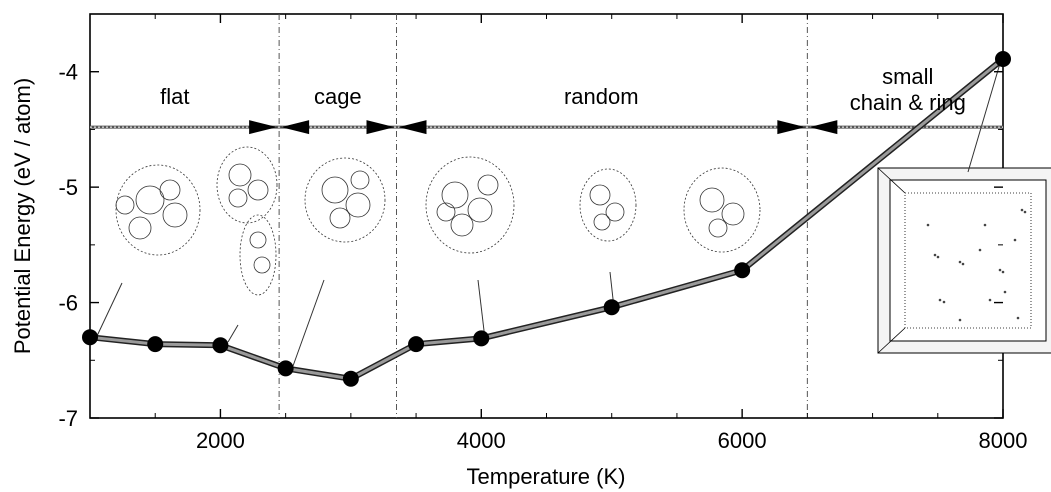 This screenshot has height=492, width=1051. What do you see at coordinates (174, 96) in the screenshot?
I see `region-label: flat` at bounding box center [174, 96].